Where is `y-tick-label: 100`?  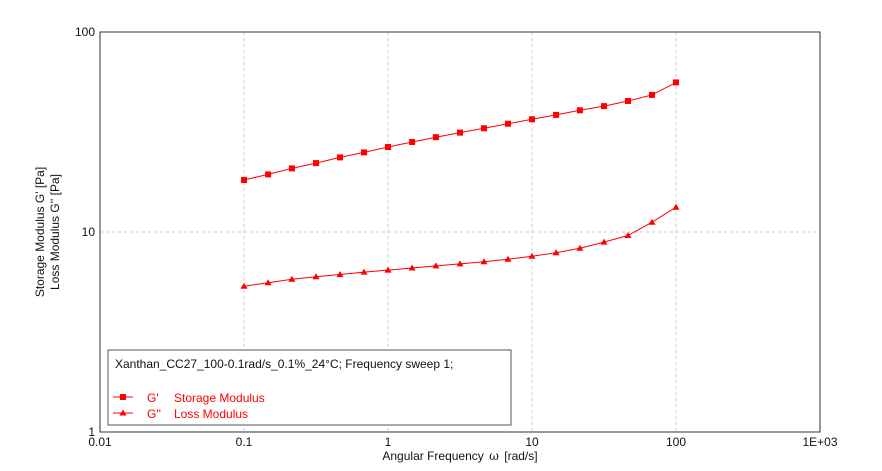
y-tick-label: 100 is located at coordinates (85, 32).